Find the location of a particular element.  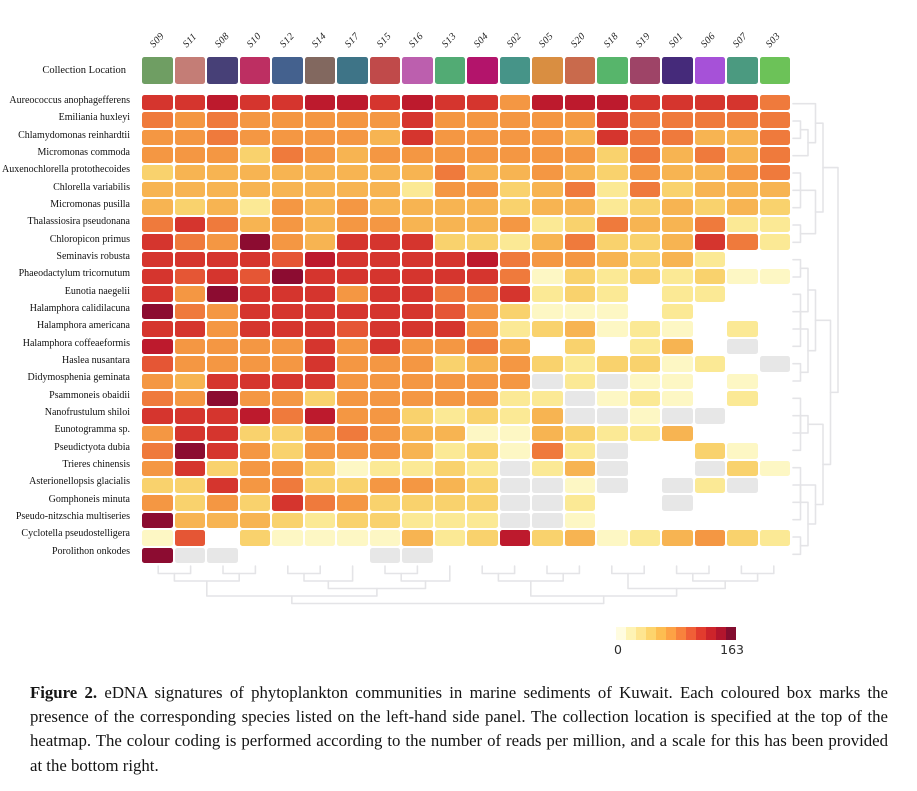

species-label: Chlorella variabilis is located at coordinates (91, 187).